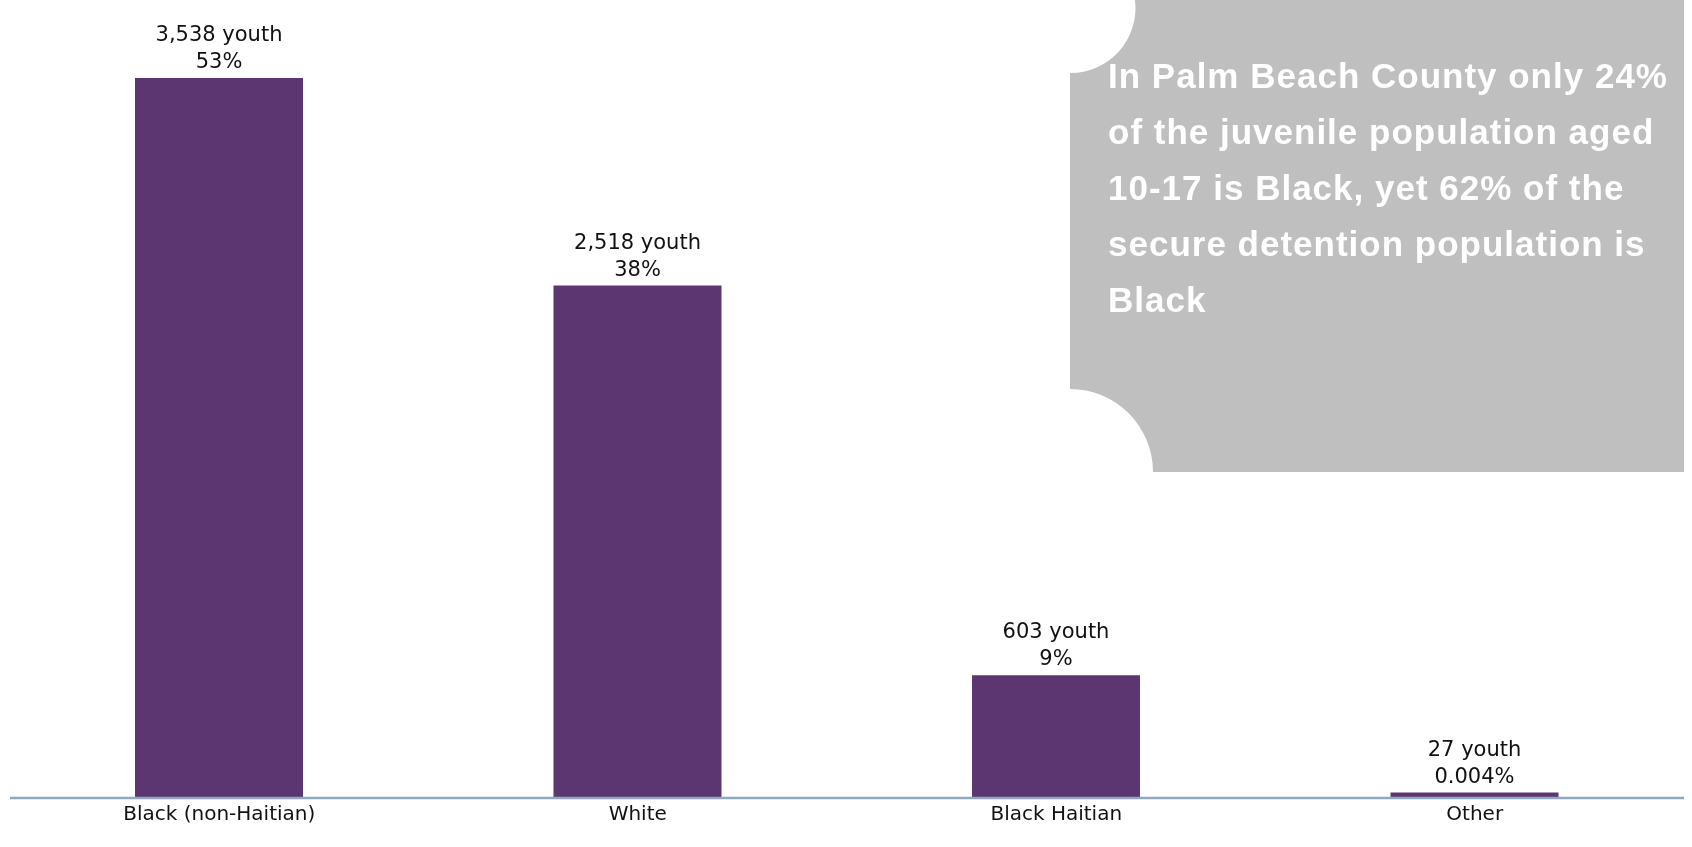 This screenshot has height=847, width=1692. Describe the element at coordinates (219, 47) in the screenshot. I see `data-label: 3,538 youth 53%` at that location.